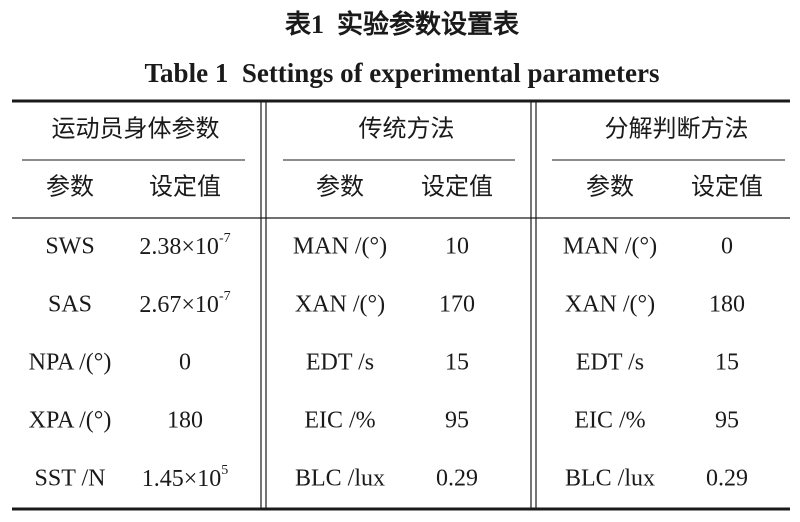  What do you see at coordinates (136, 129) in the screenshot?
I see `group-title: 运动员身体参数` at bounding box center [136, 129].